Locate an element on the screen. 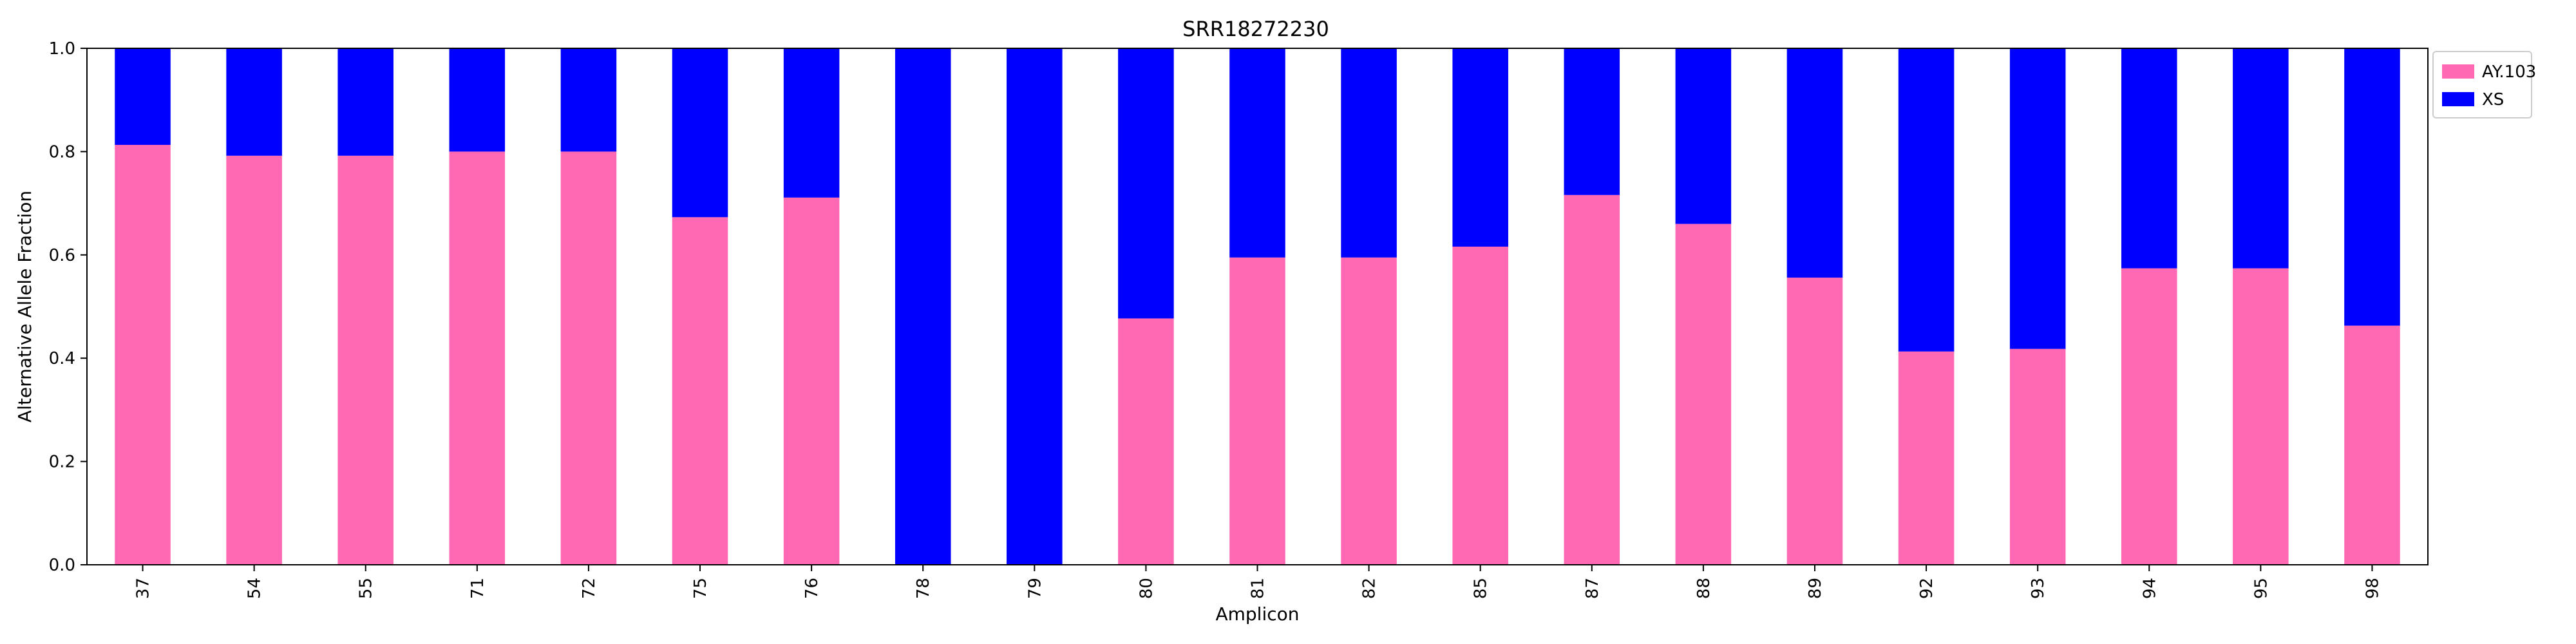  y-tick-label: 0.2 is located at coordinates (62, 463).